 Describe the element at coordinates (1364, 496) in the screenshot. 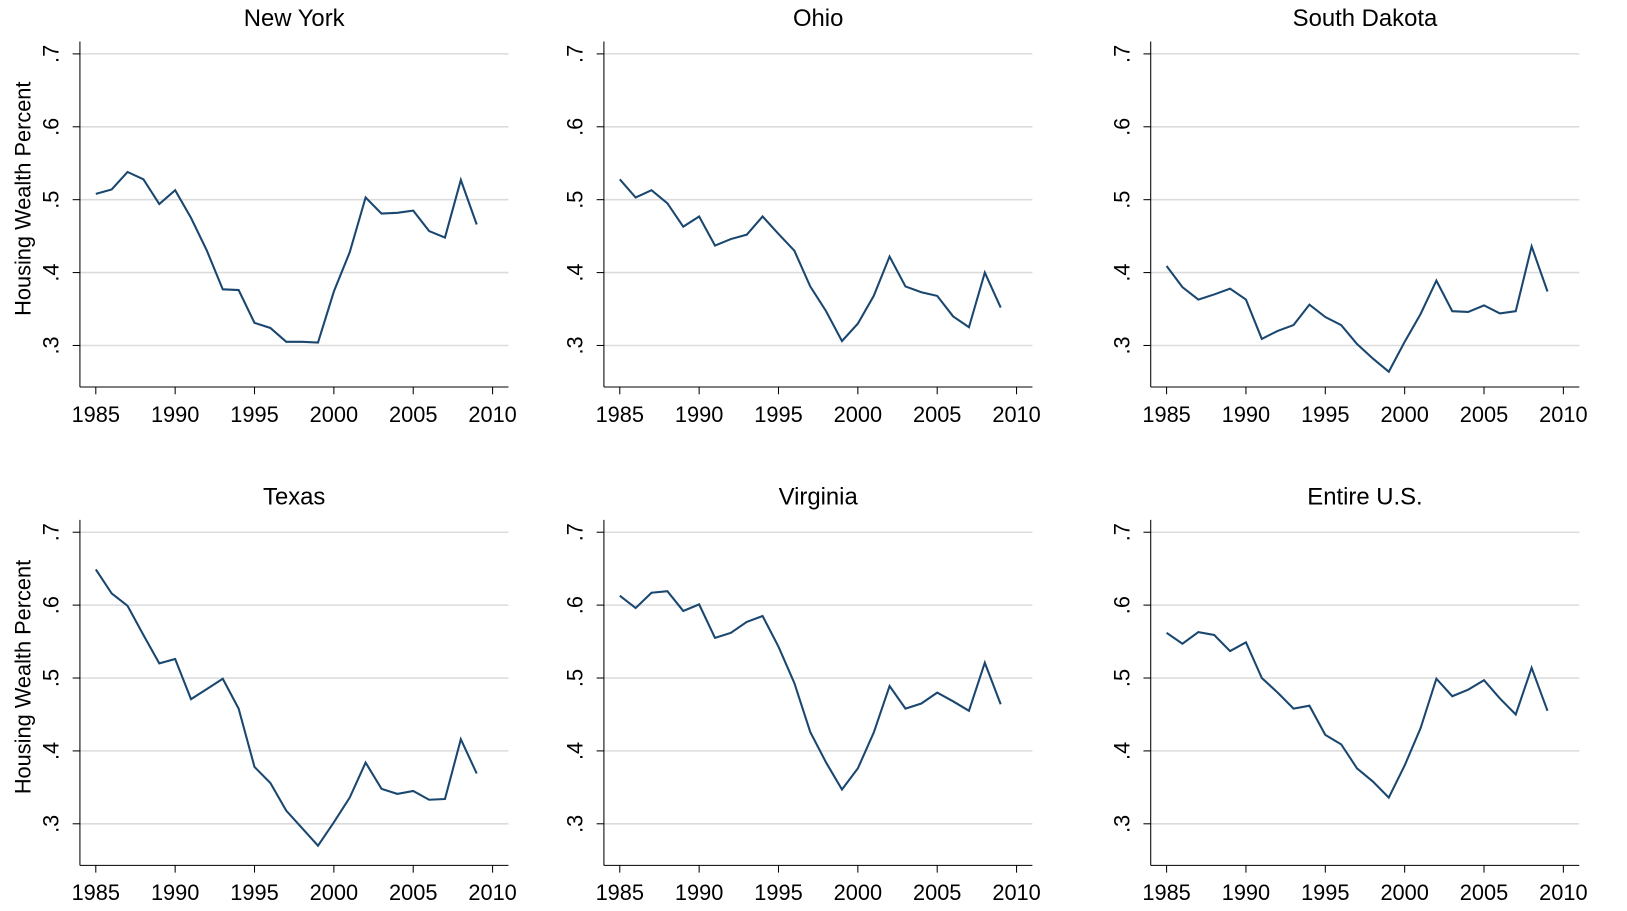

I see `chart-title: Entire U.S.` at that location.